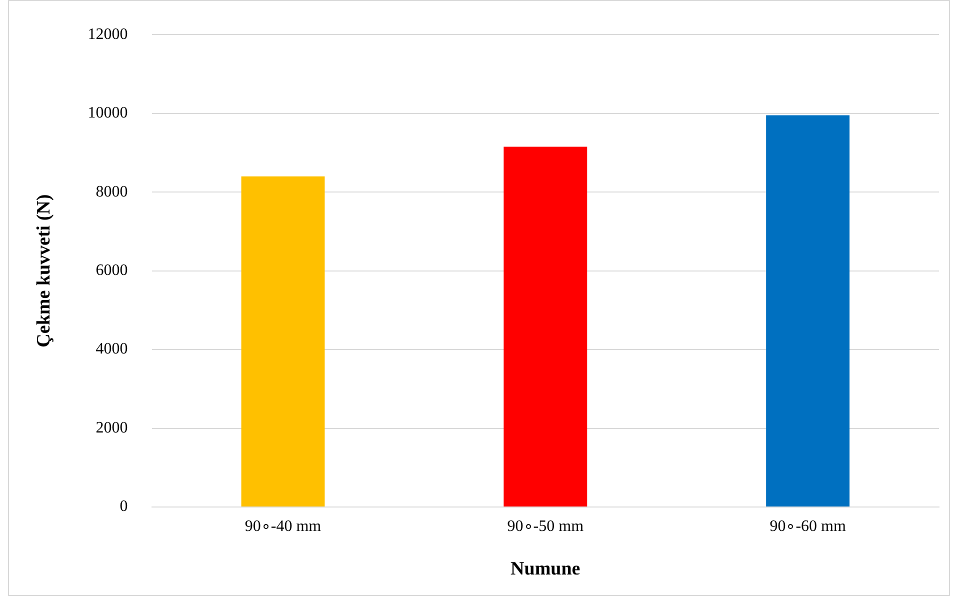  What do you see at coordinates (112, 427) in the screenshot?
I see `y-tick-label: 2000` at bounding box center [112, 427].